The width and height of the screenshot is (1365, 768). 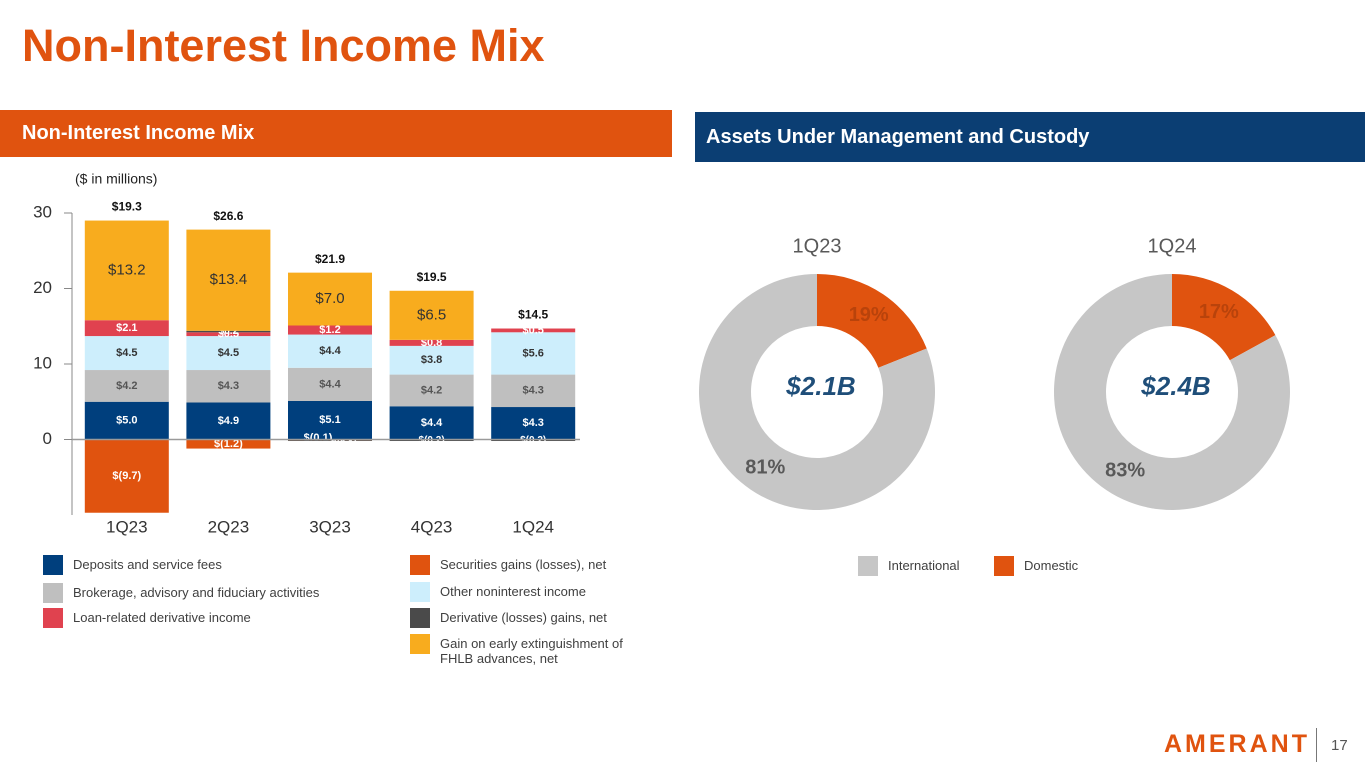 I want to click on data-label: $4.4, so click(x=330, y=384).